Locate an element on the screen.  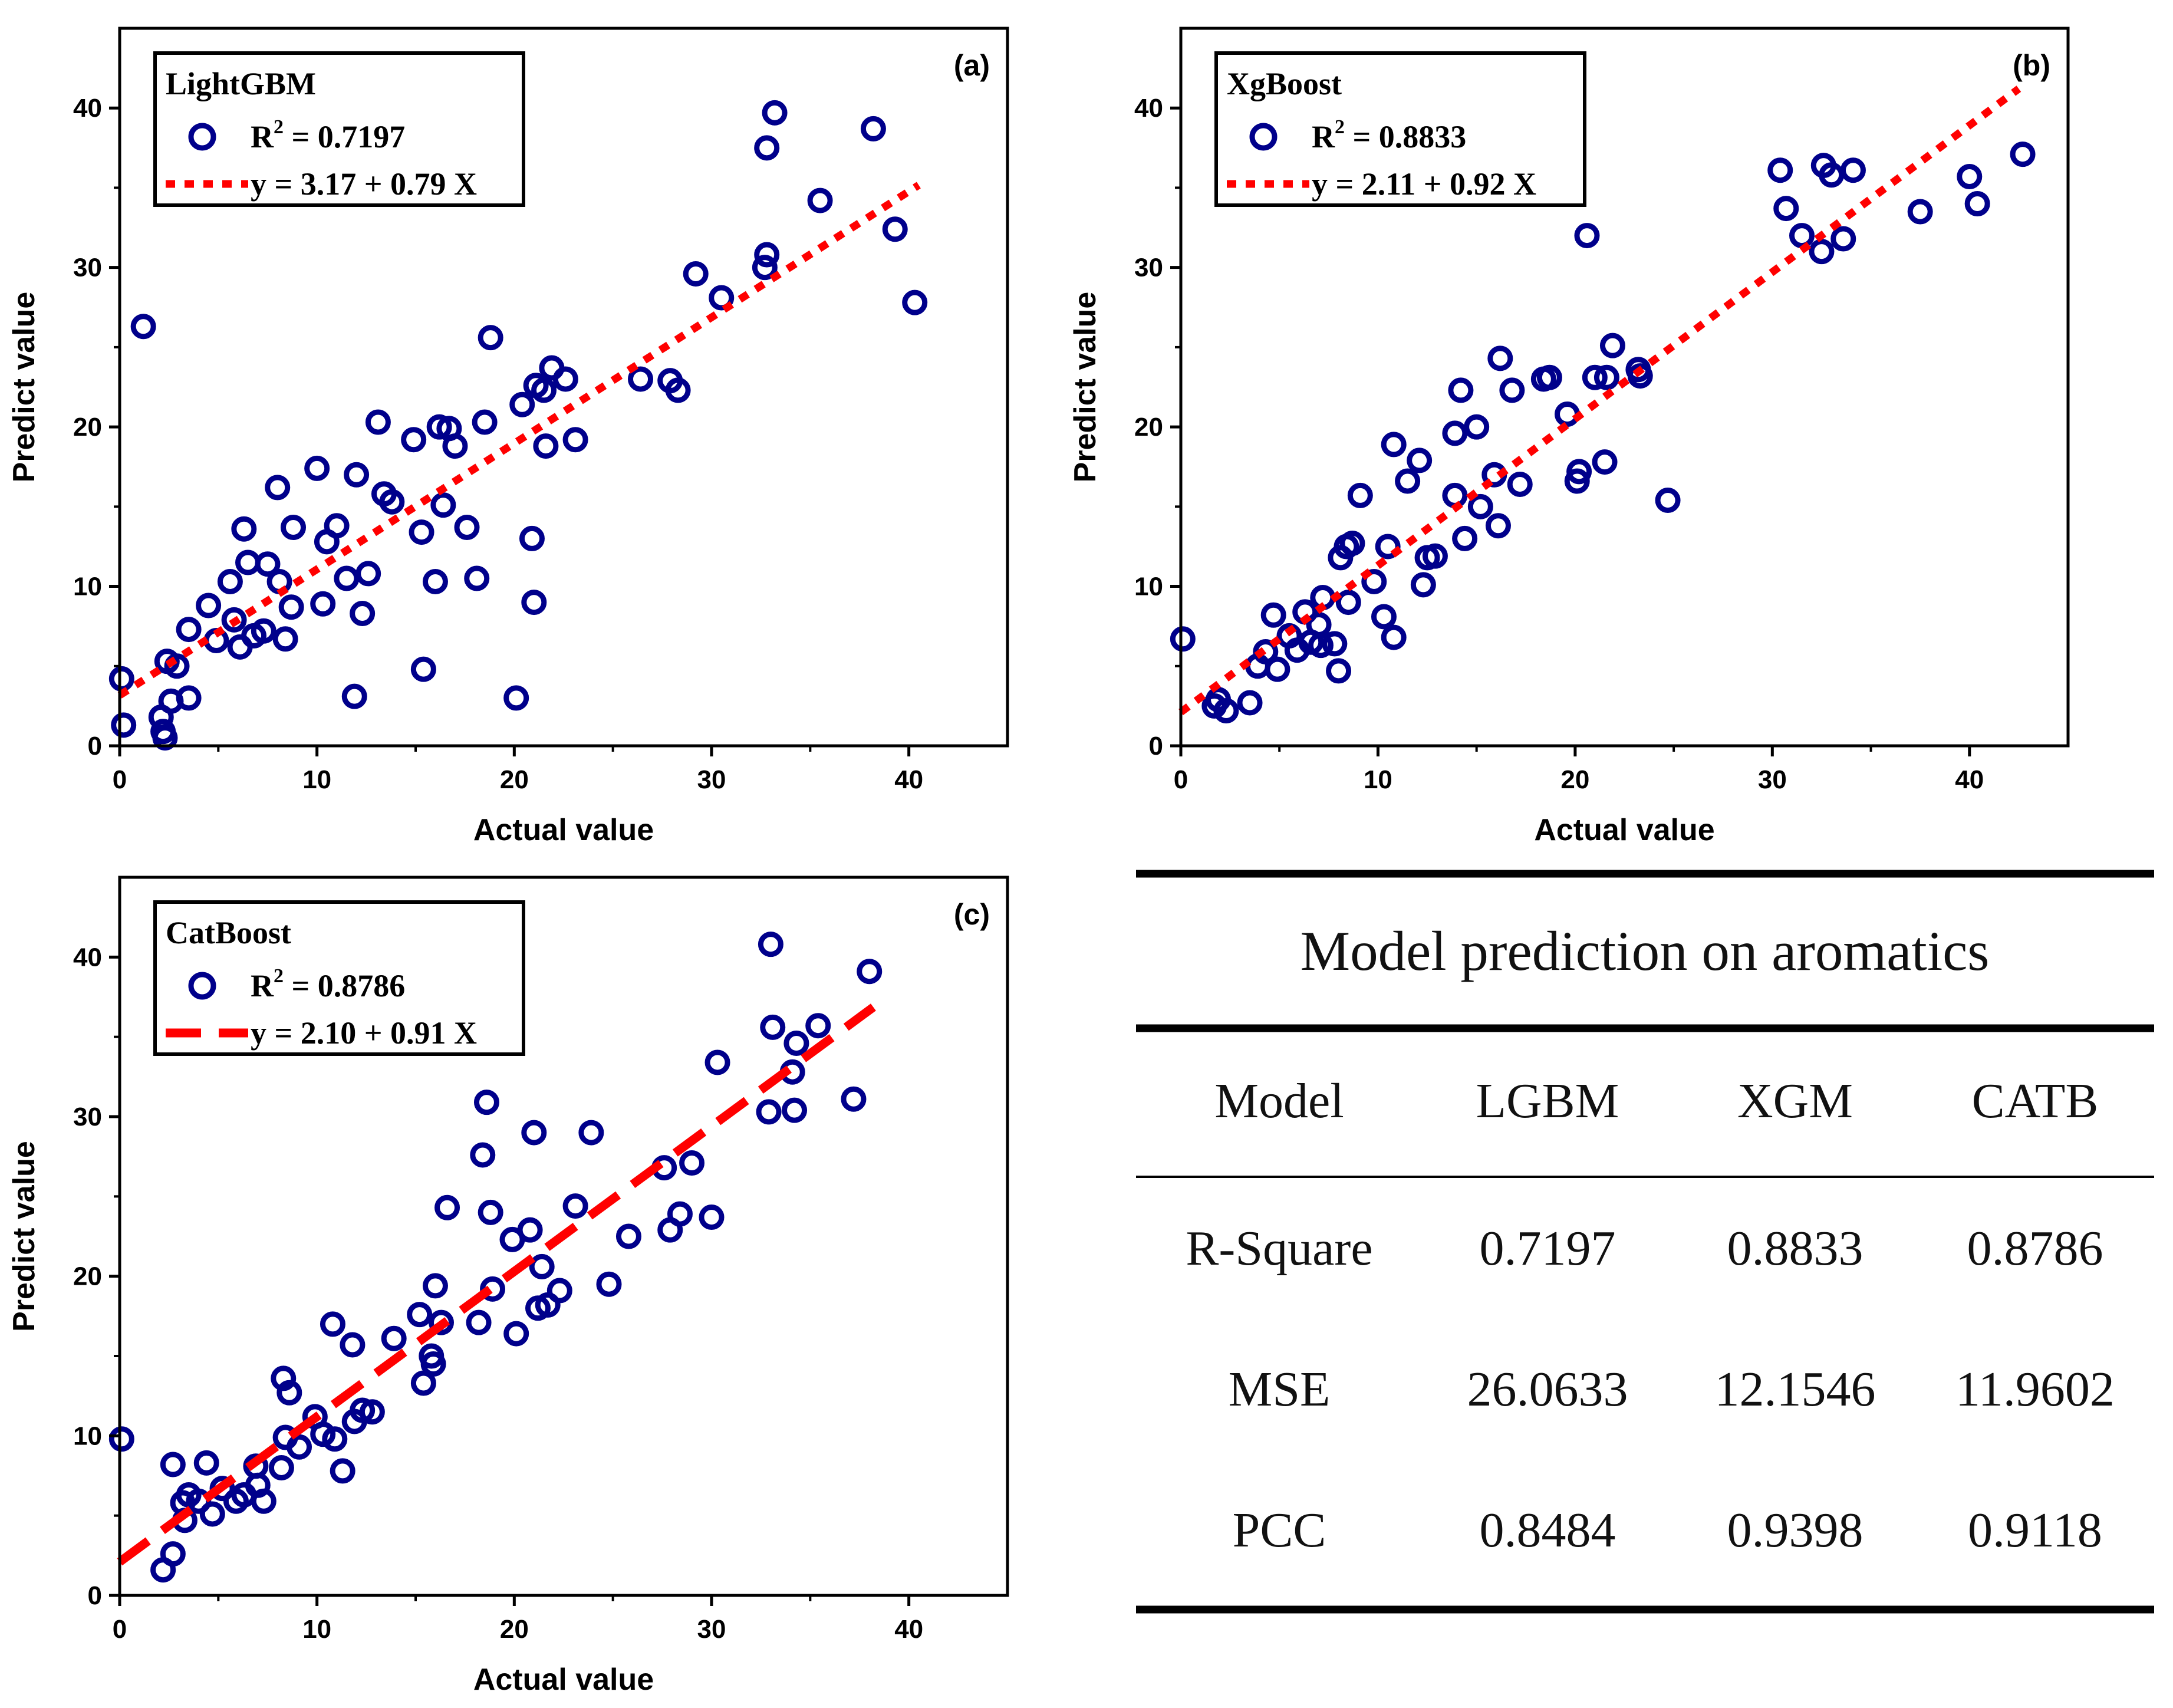
table-header-xgm: XGM is located at coordinates (1795, 1101).